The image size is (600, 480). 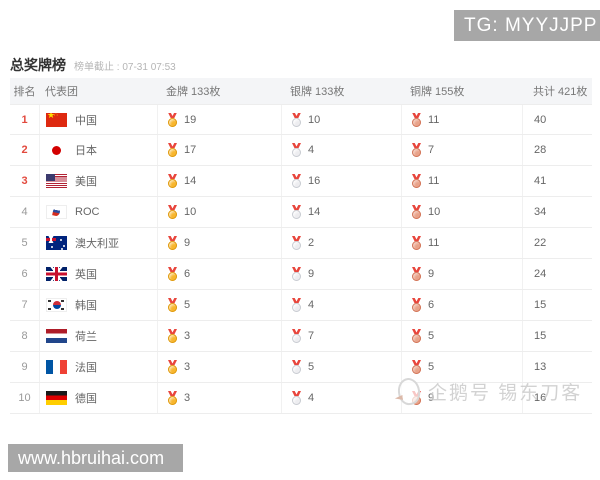 What do you see at coordinates (431, 305) in the screenshot?
I see `bronze-count: 6` at bounding box center [431, 305].